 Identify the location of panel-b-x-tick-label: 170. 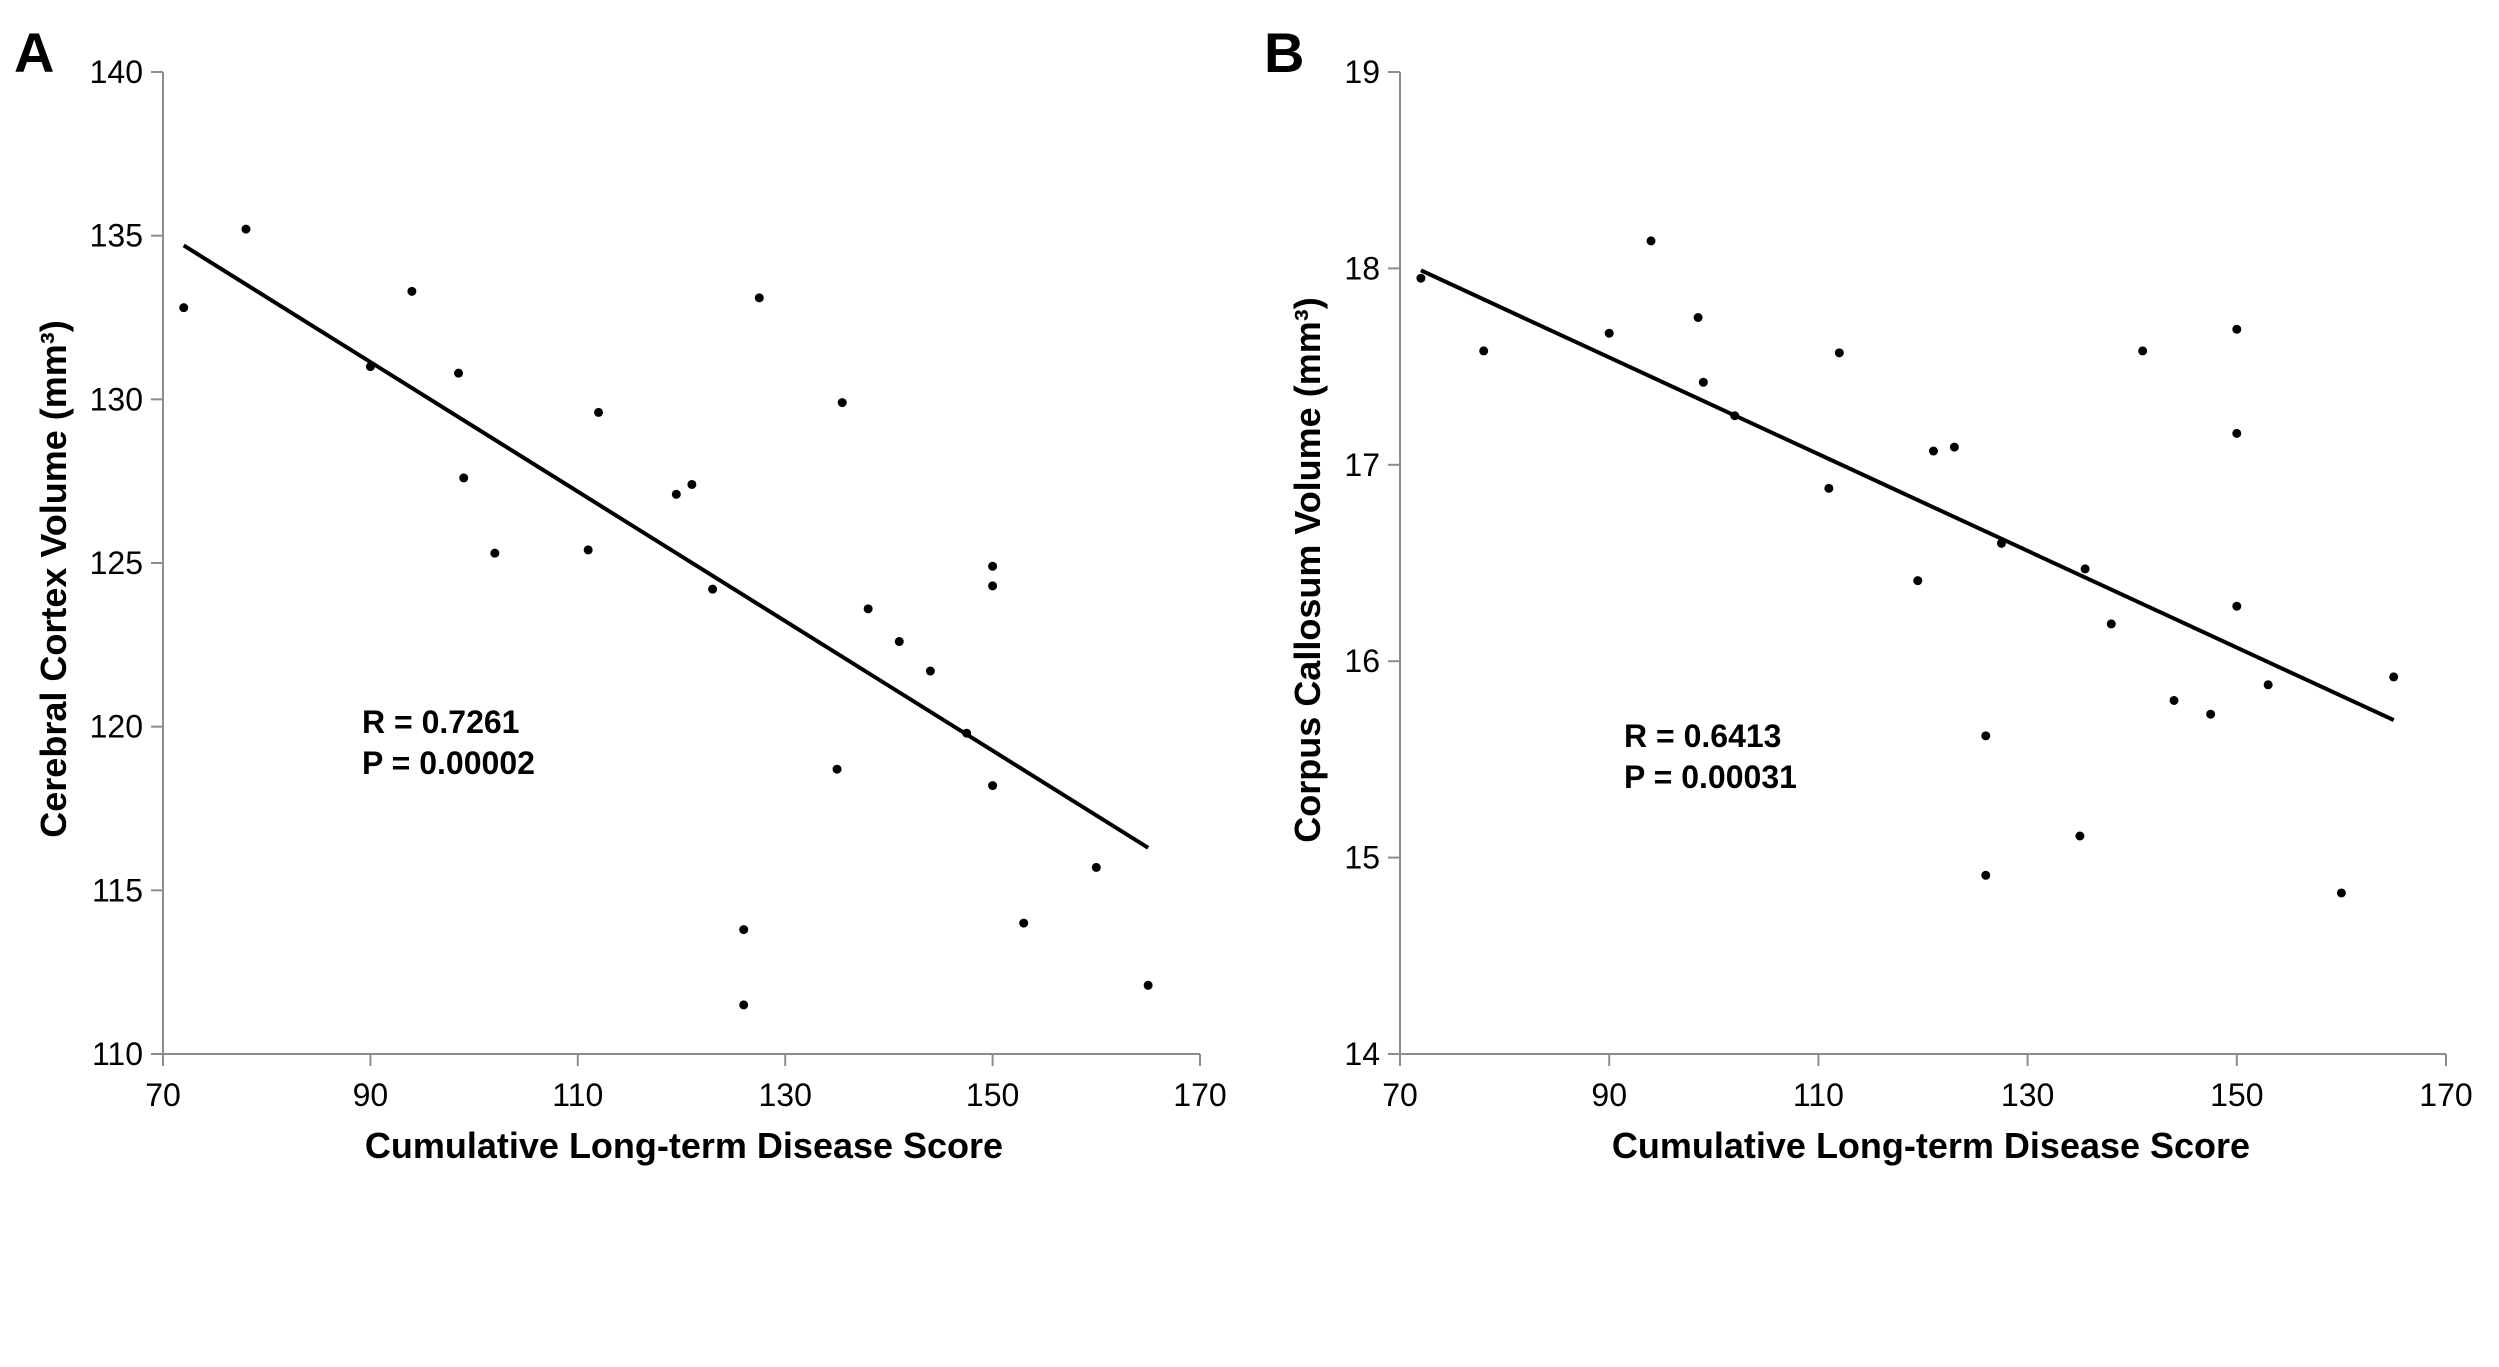
(2445, 1095).